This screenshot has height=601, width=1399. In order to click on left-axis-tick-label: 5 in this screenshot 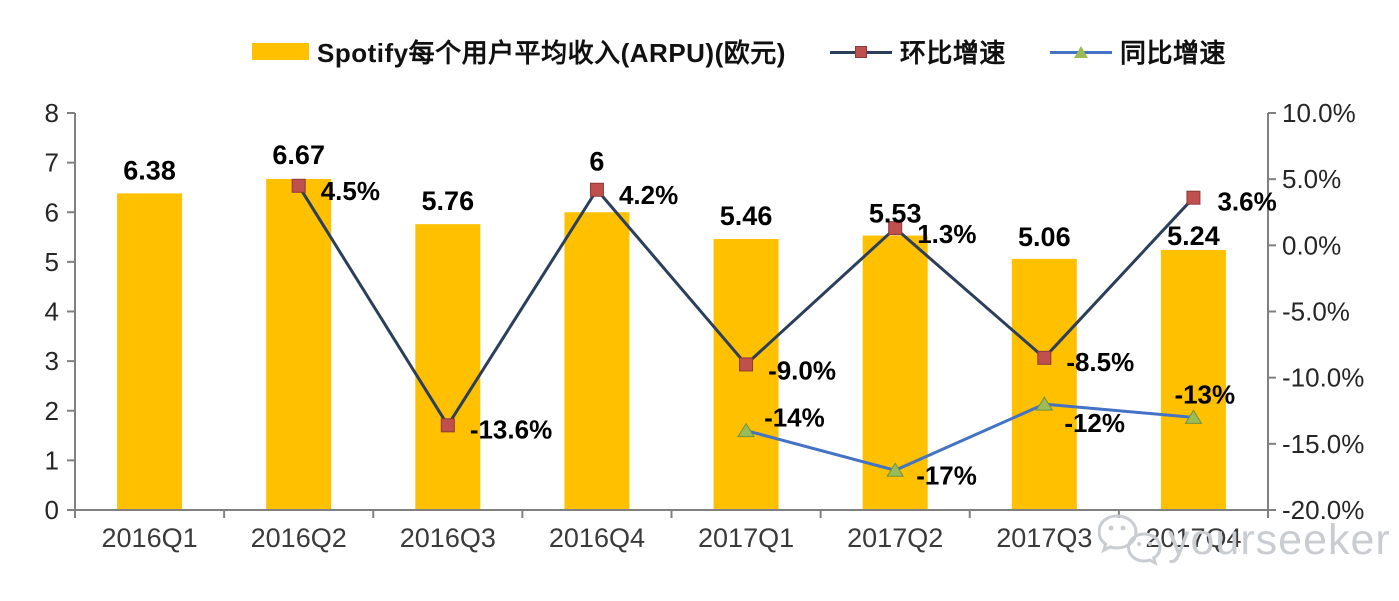, I will do `click(52, 262)`.